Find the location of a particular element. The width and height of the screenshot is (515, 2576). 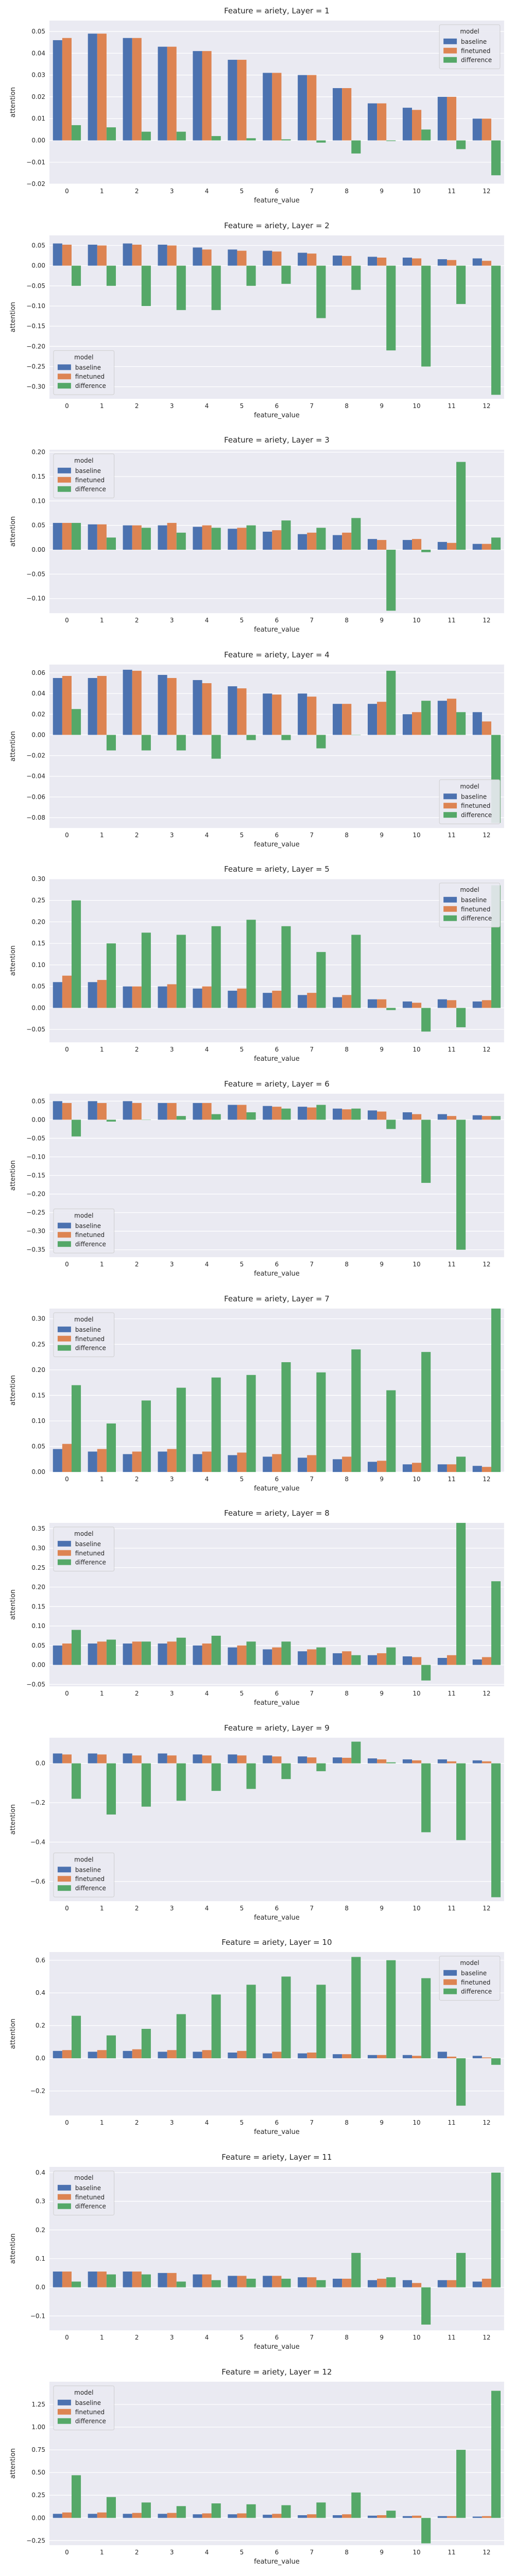

y-tick-label: 0.05 is located at coordinates (38, 1645).